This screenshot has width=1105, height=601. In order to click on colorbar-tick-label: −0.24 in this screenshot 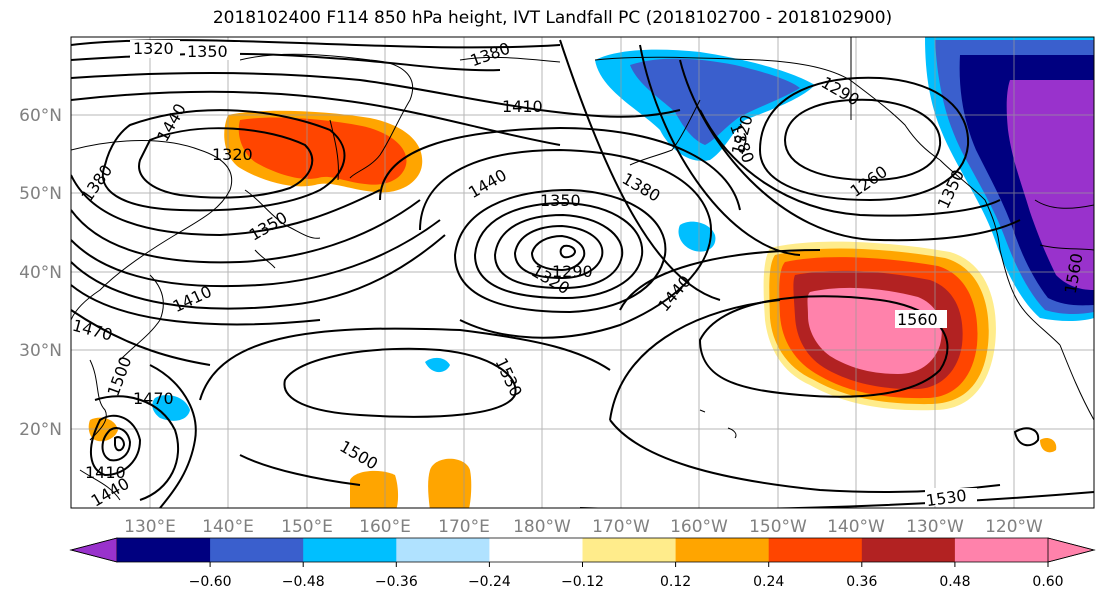, I will do `click(489, 582)`.